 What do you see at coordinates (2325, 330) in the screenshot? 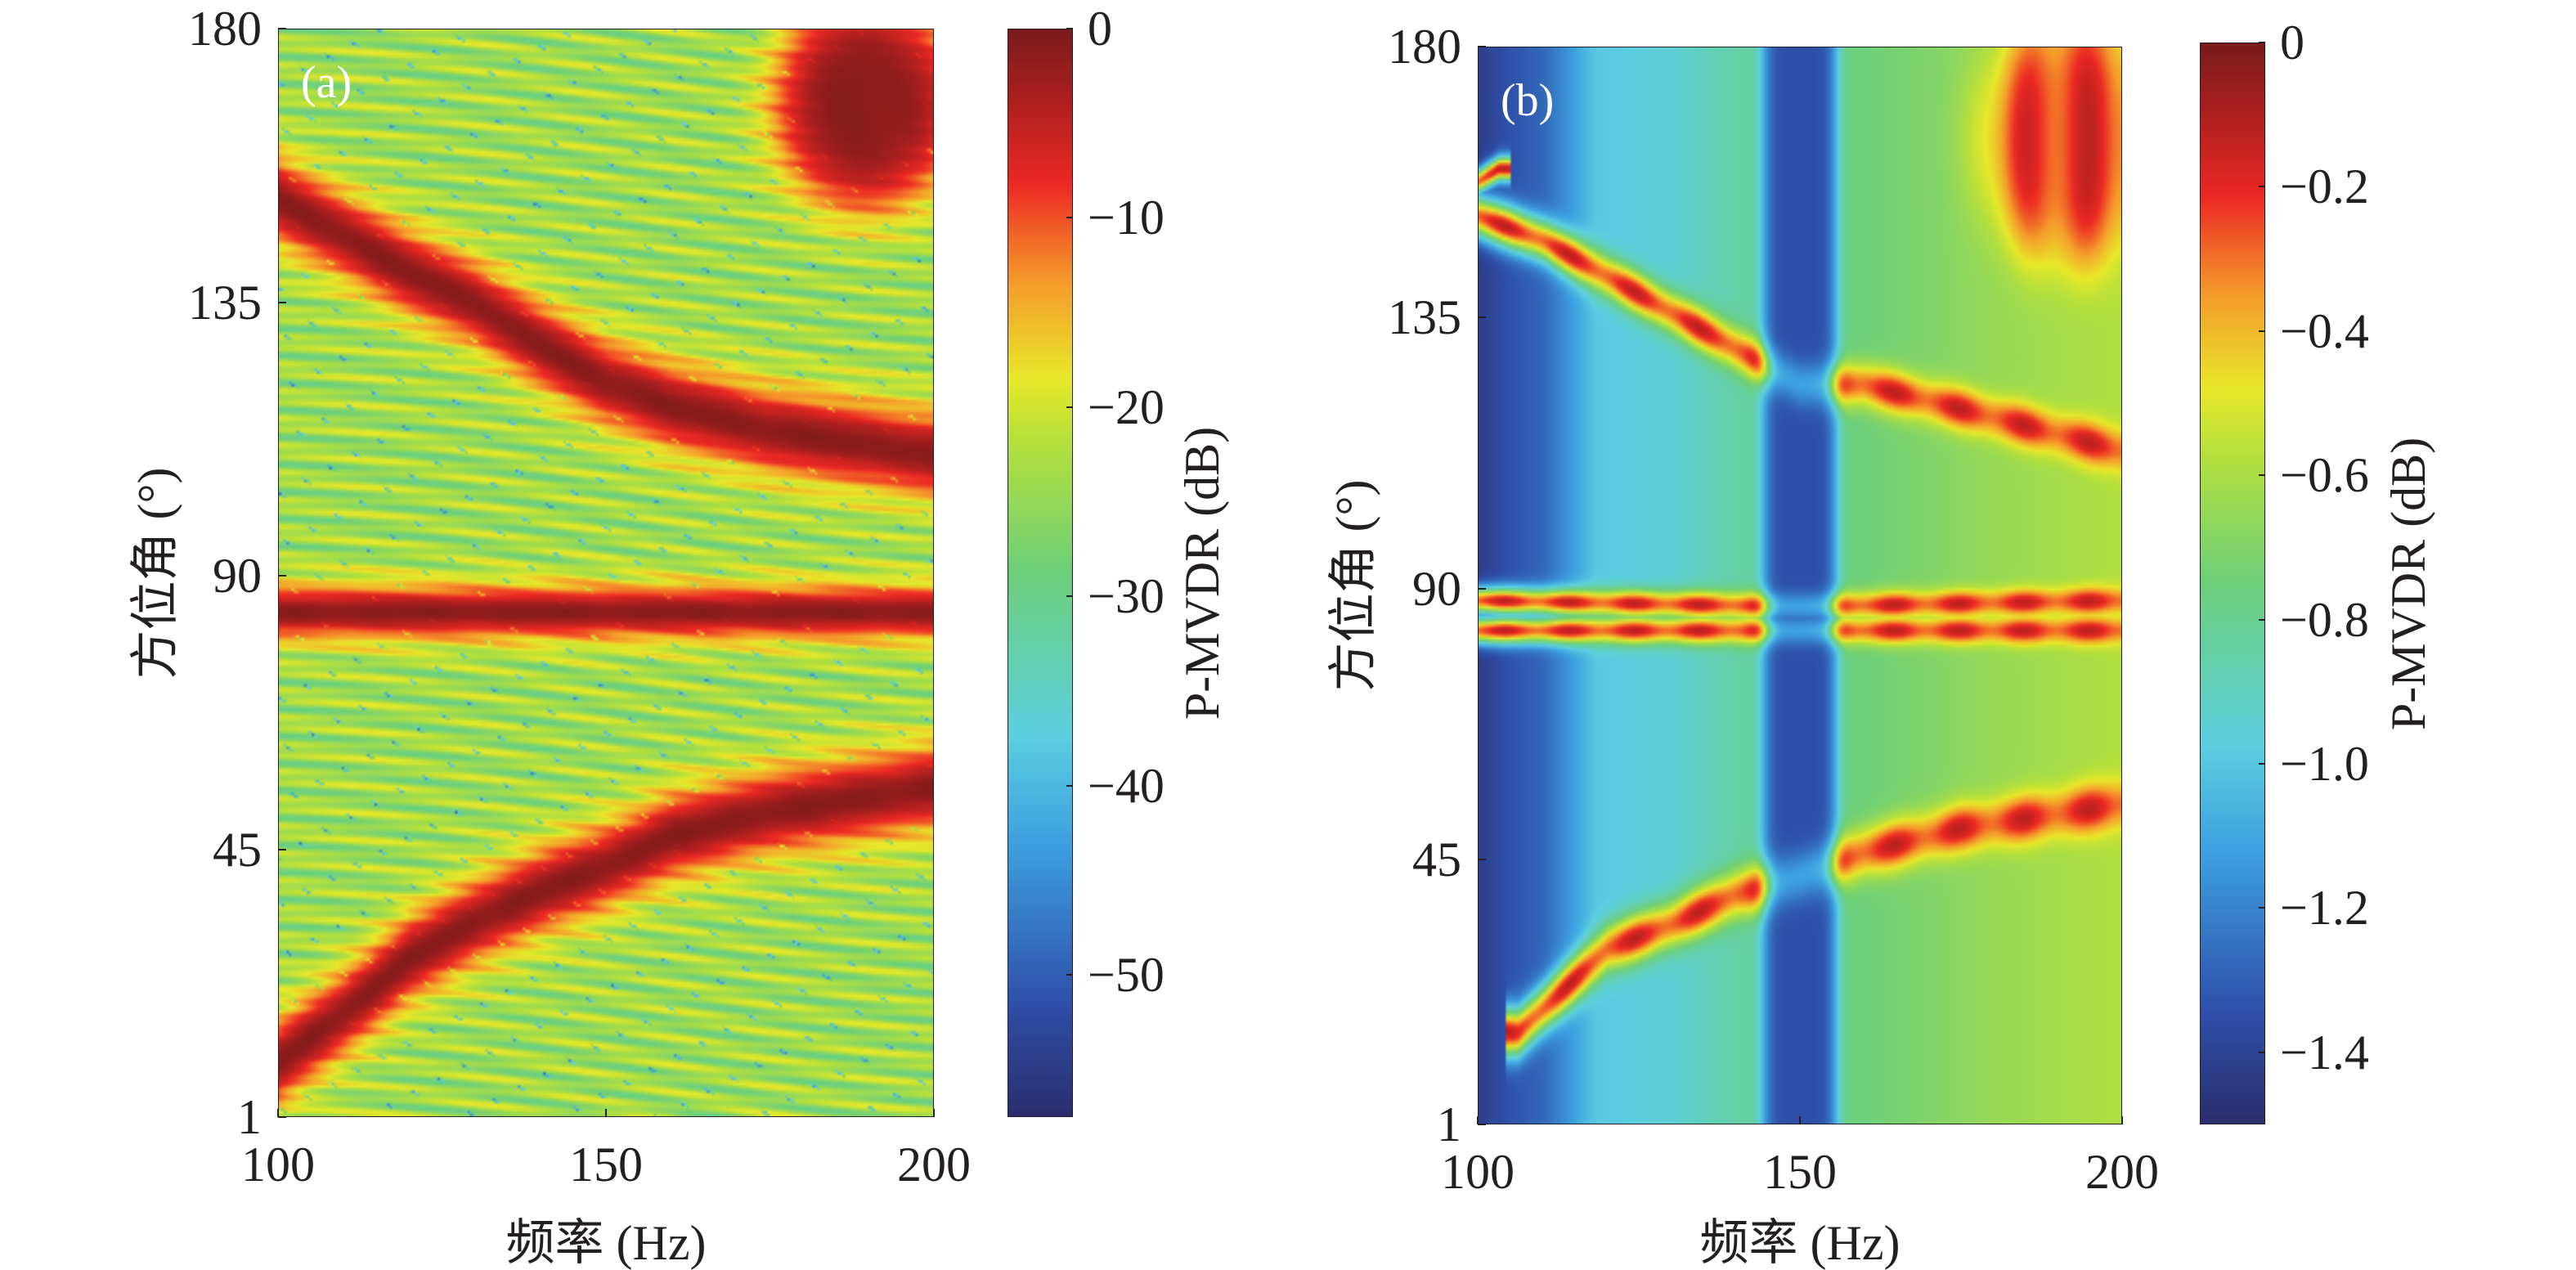
I see `colorbar-tick-label: −0.4` at bounding box center [2325, 330].